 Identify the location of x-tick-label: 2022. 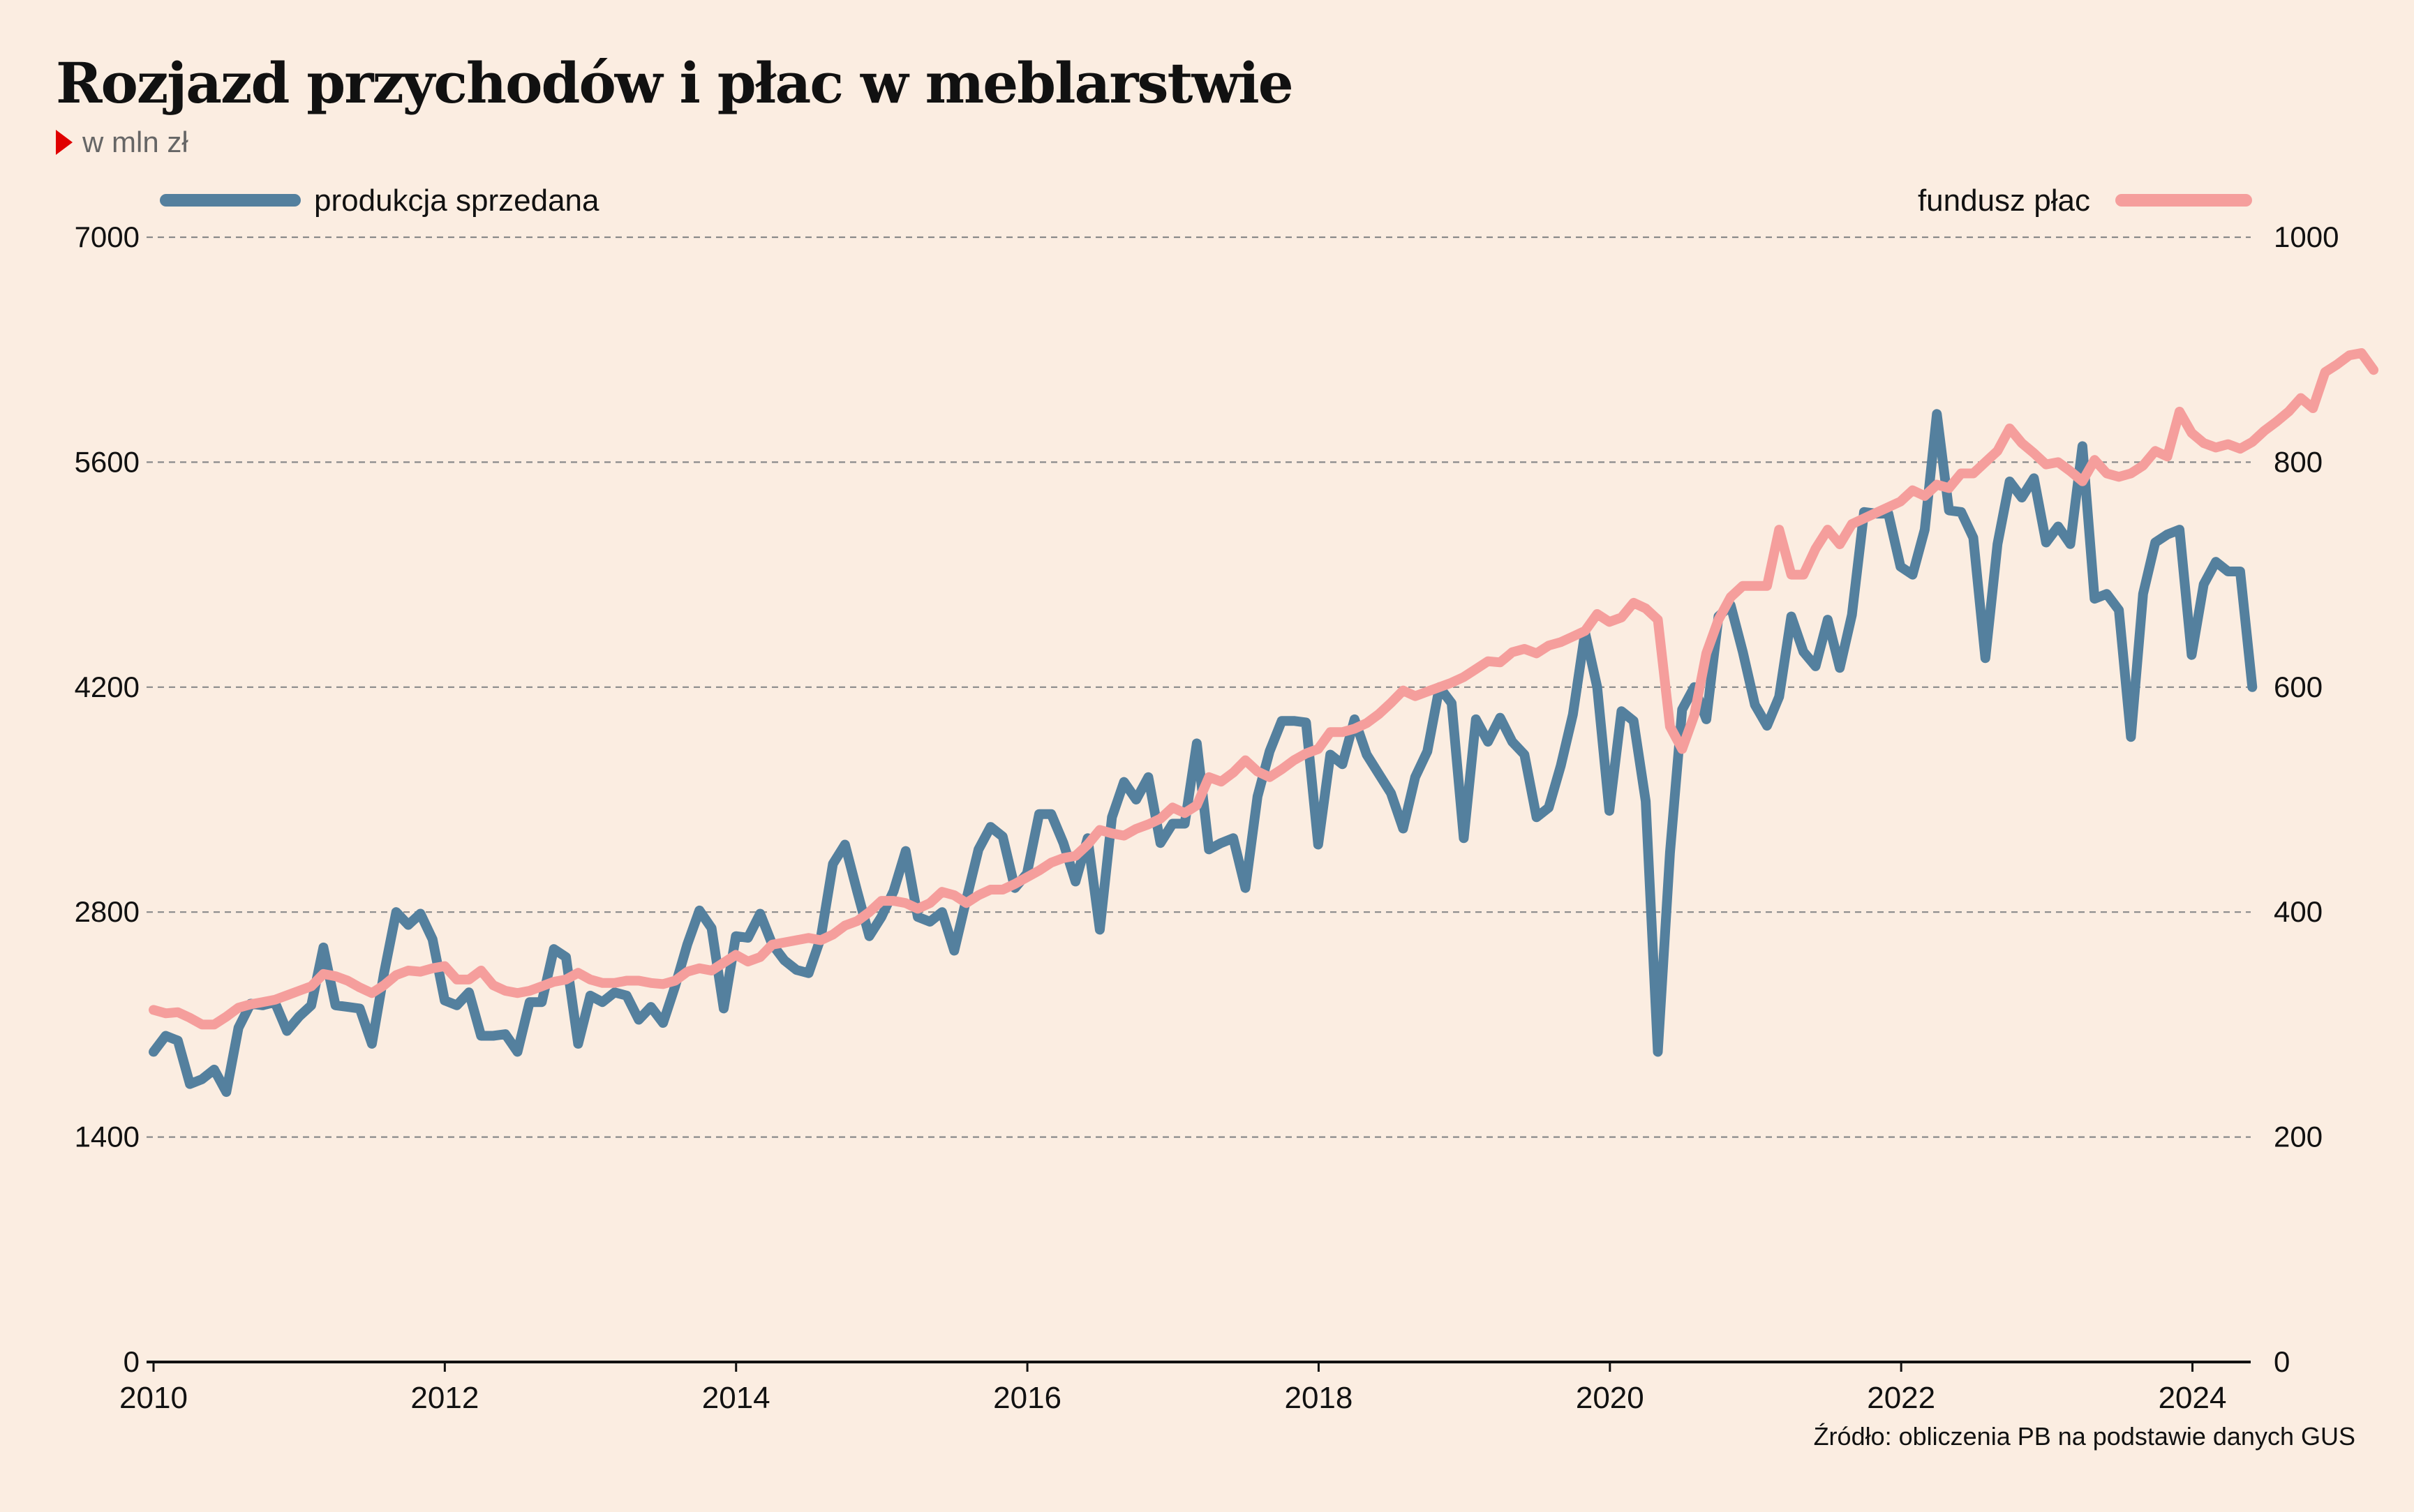
(1901, 1398).